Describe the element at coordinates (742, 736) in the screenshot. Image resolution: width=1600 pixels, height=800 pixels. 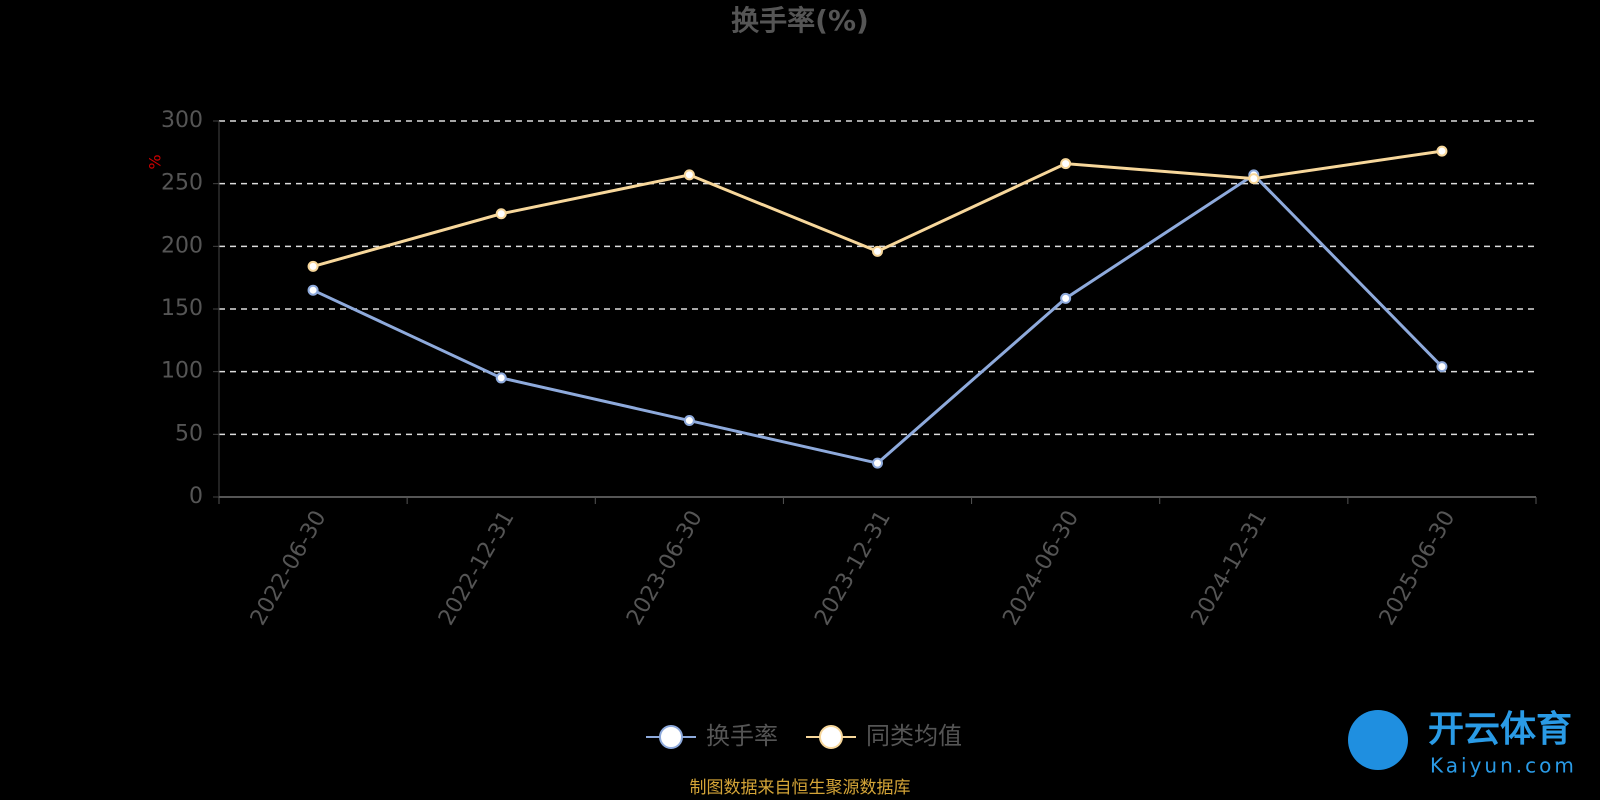
I see `legend-label: 换手率` at that location.